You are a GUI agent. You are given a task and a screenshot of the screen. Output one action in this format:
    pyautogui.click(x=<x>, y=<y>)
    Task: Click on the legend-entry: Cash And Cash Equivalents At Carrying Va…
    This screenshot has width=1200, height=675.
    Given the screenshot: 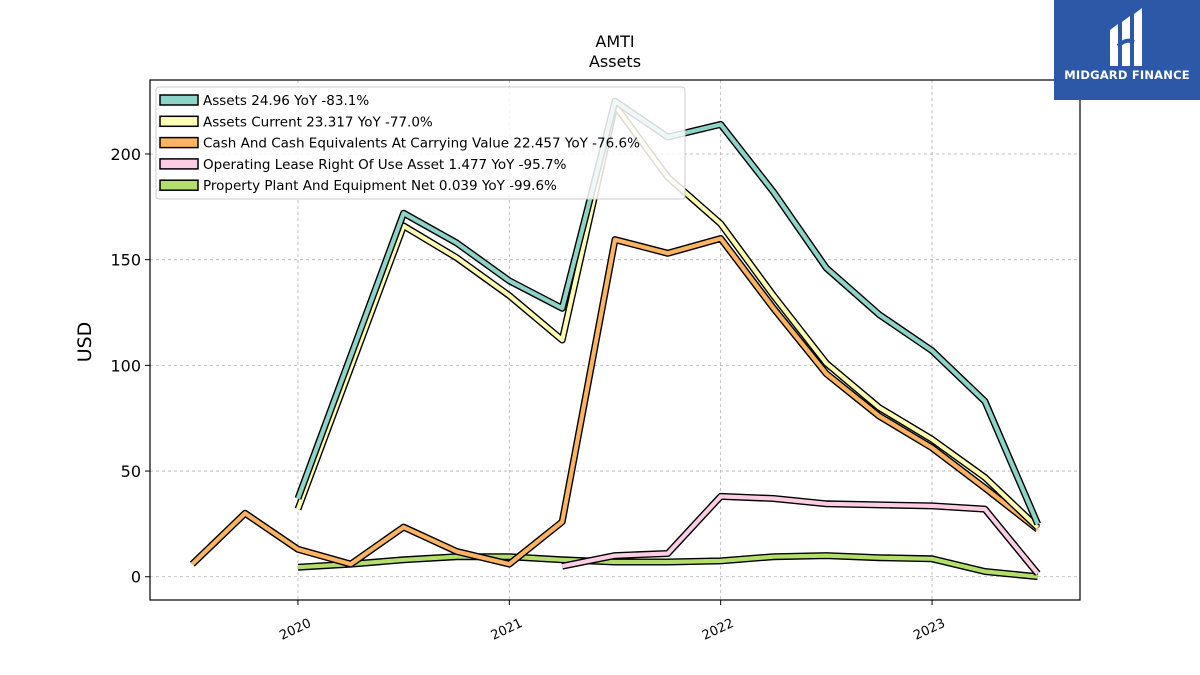 What is the action you would take?
    pyautogui.click(x=421, y=144)
    